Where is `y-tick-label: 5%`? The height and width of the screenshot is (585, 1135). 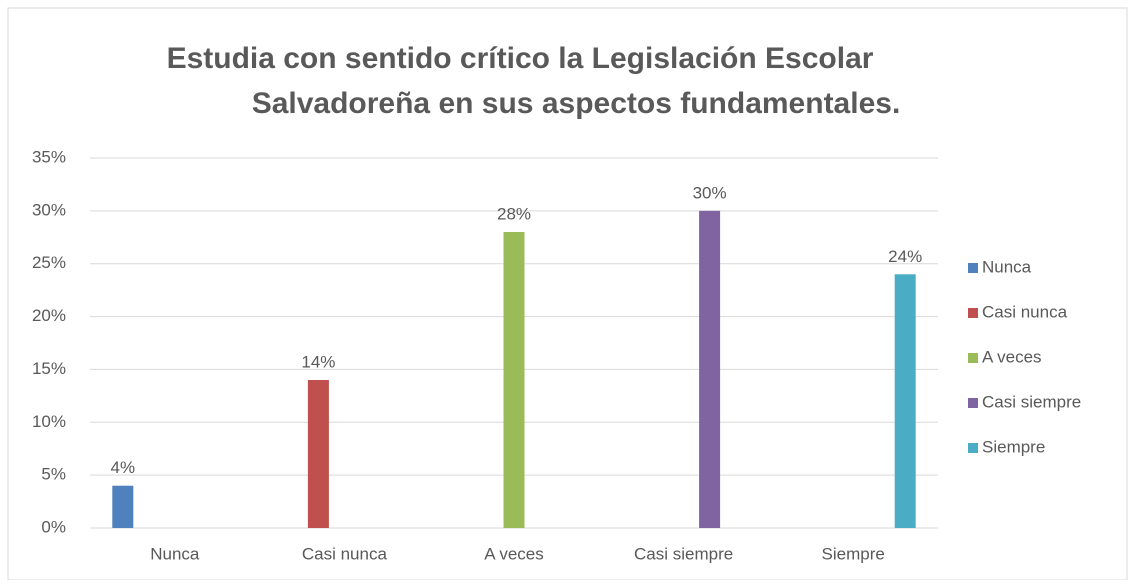
y-tick-label: 5% is located at coordinates (53, 474).